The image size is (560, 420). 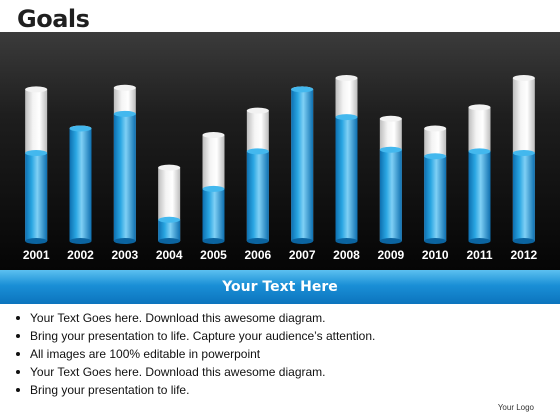 What do you see at coordinates (110, 390) in the screenshot?
I see `bullet-text: Bring your presentation to life.` at bounding box center [110, 390].